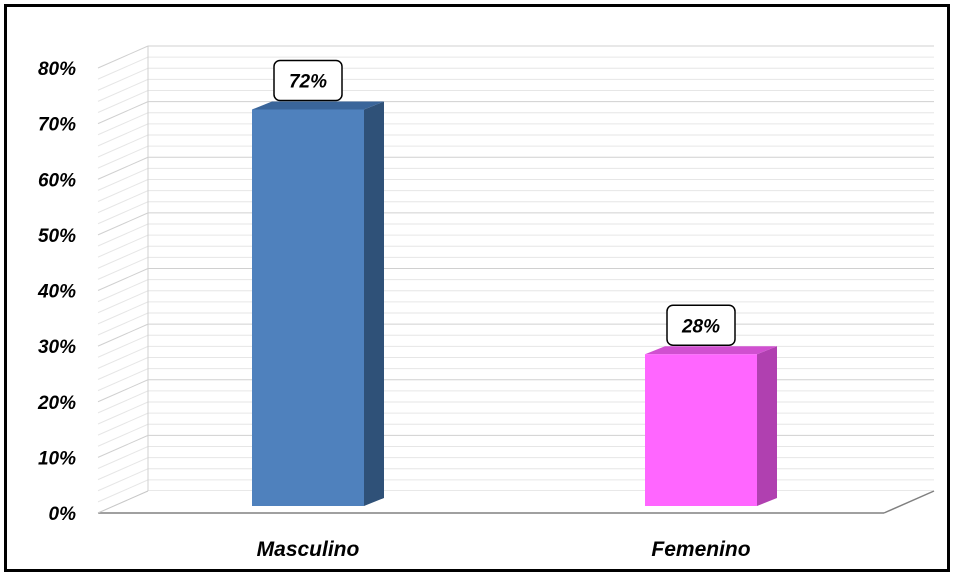  Describe the element at coordinates (57, 347) in the screenshot. I see `ytick-label: 30%` at that location.